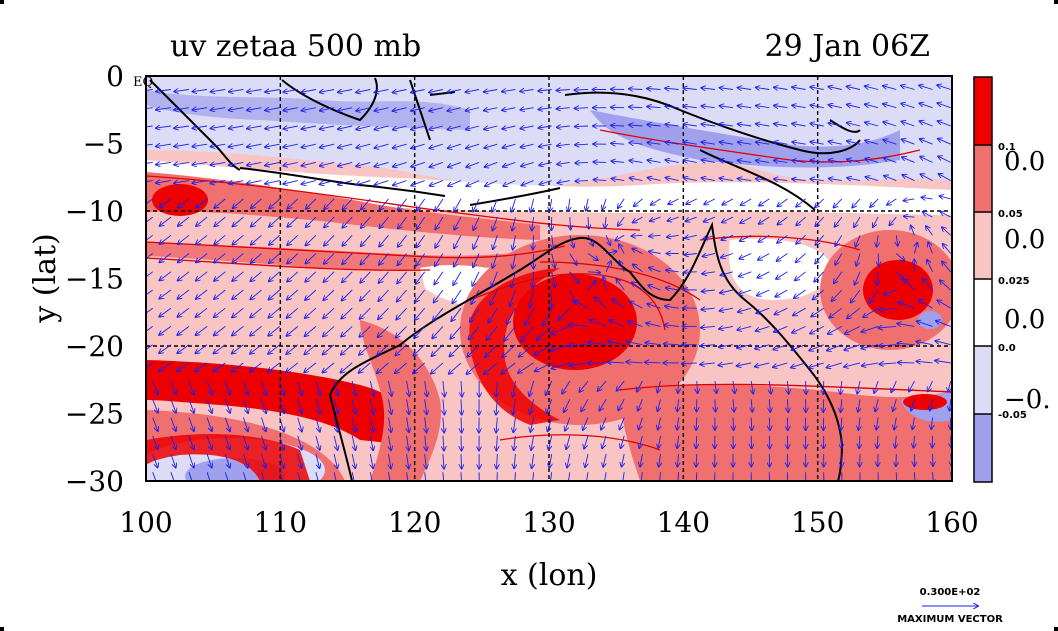  Describe the element at coordinates (848, 46) in the screenshot. I see `map-timestamp: 29 Jan 06Z` at that location.